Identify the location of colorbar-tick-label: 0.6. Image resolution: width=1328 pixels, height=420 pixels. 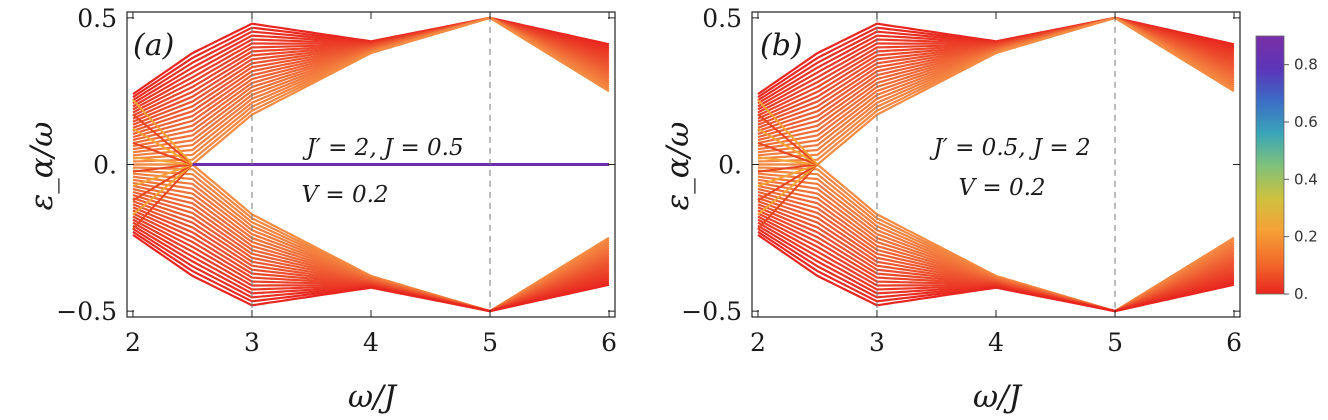
(1306, 122).